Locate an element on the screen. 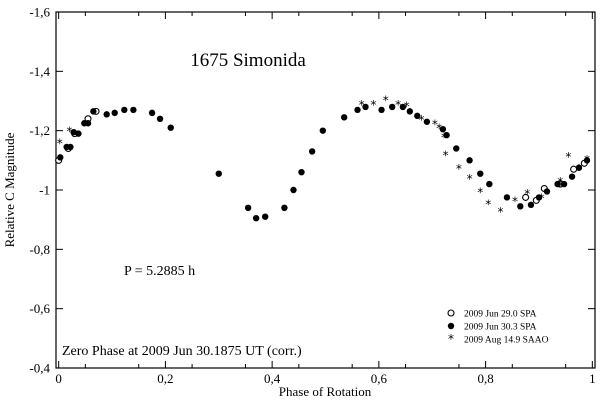 The image size is (600, 400). legend-asterisk-icon: * is located at coordinates (451, 339).